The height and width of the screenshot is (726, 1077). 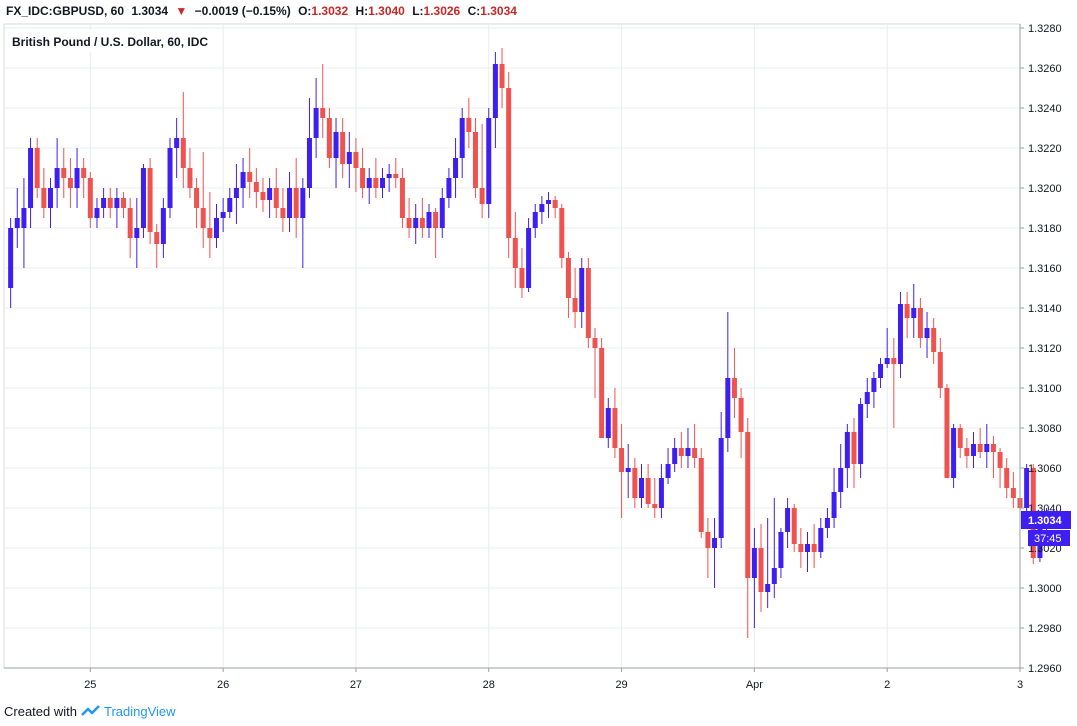 I want to click on close-label: C:, so click(x=474, y=11).